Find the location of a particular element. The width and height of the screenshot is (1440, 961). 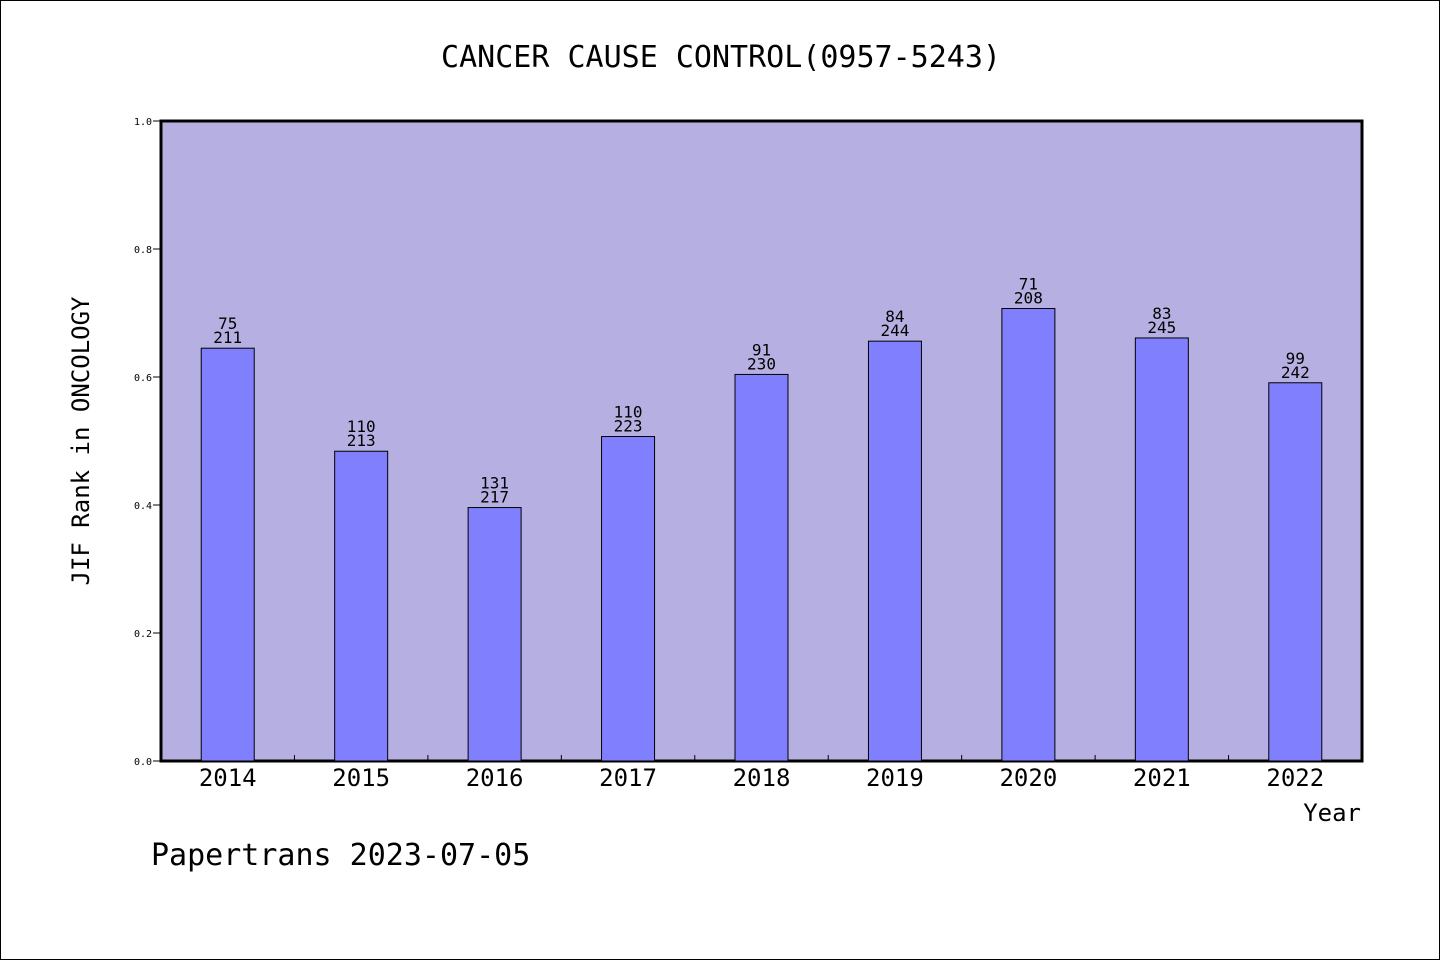

y-tick-label-1.0: 1.0 is located at coordinates (143, 122).